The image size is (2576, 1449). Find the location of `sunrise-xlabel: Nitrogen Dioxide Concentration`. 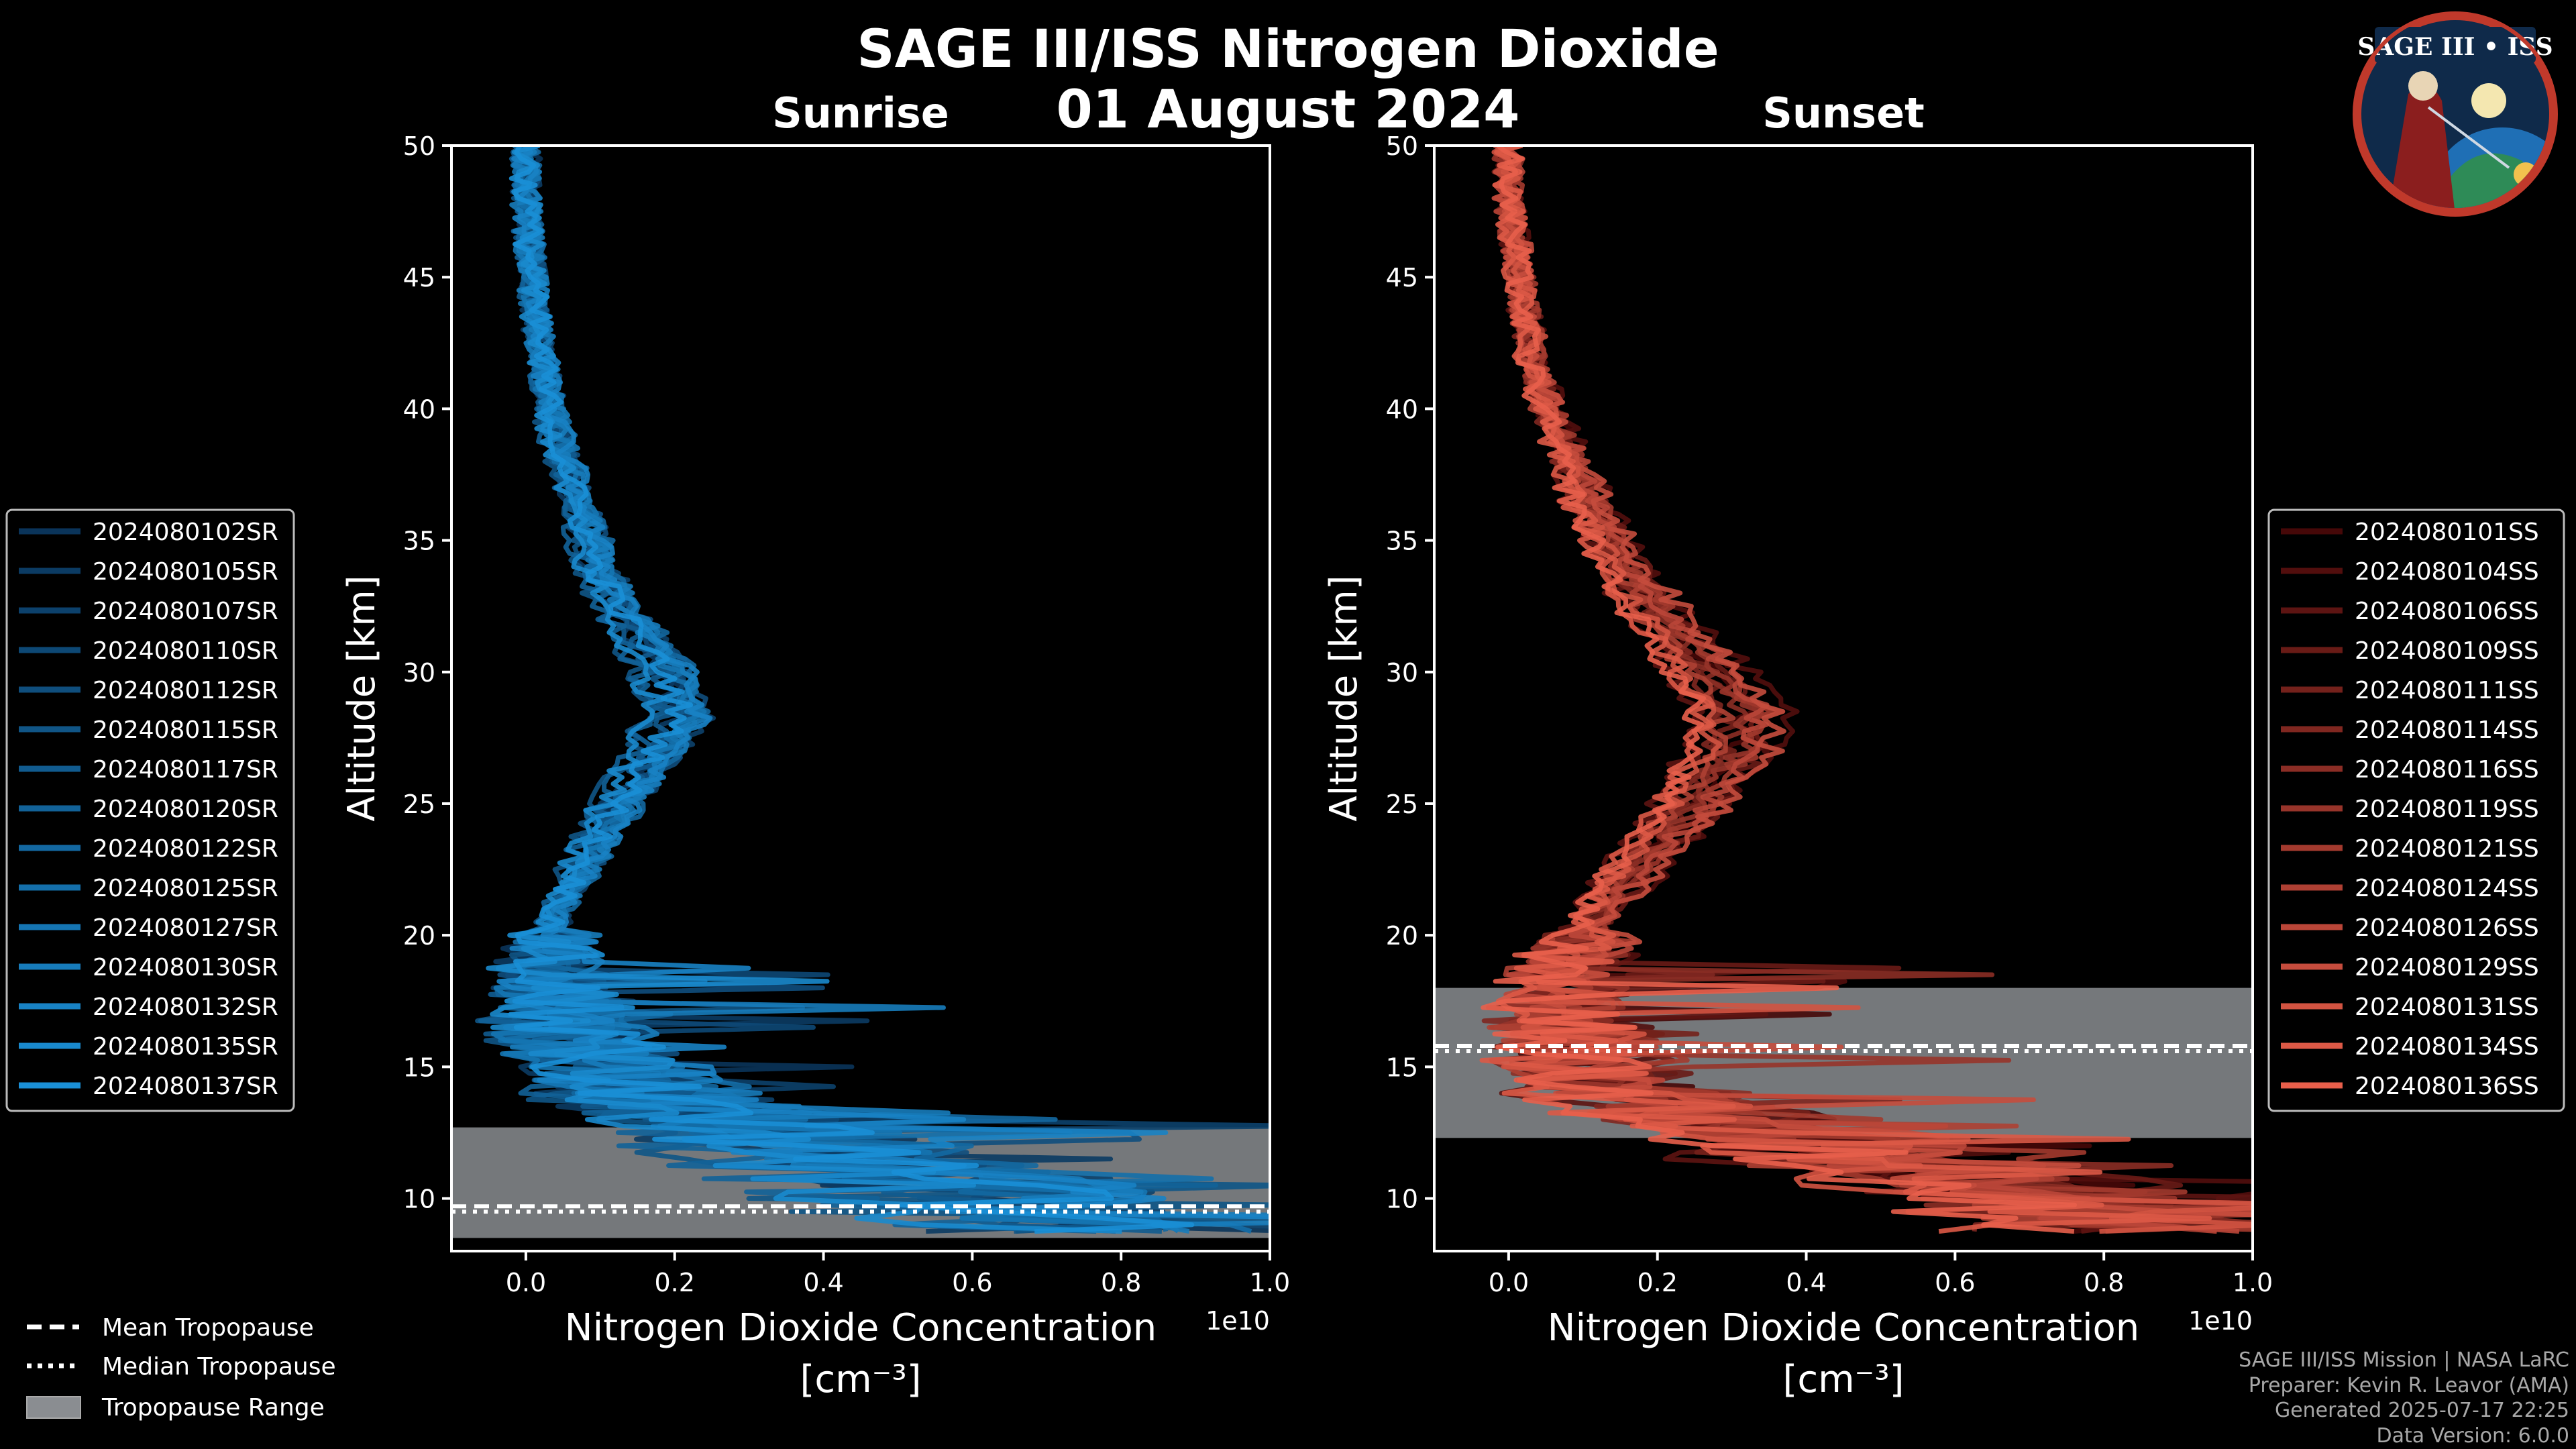

sunrise-xlabel: Nitrogen Dioxide Concentration is located at coordinates (861, 1328).